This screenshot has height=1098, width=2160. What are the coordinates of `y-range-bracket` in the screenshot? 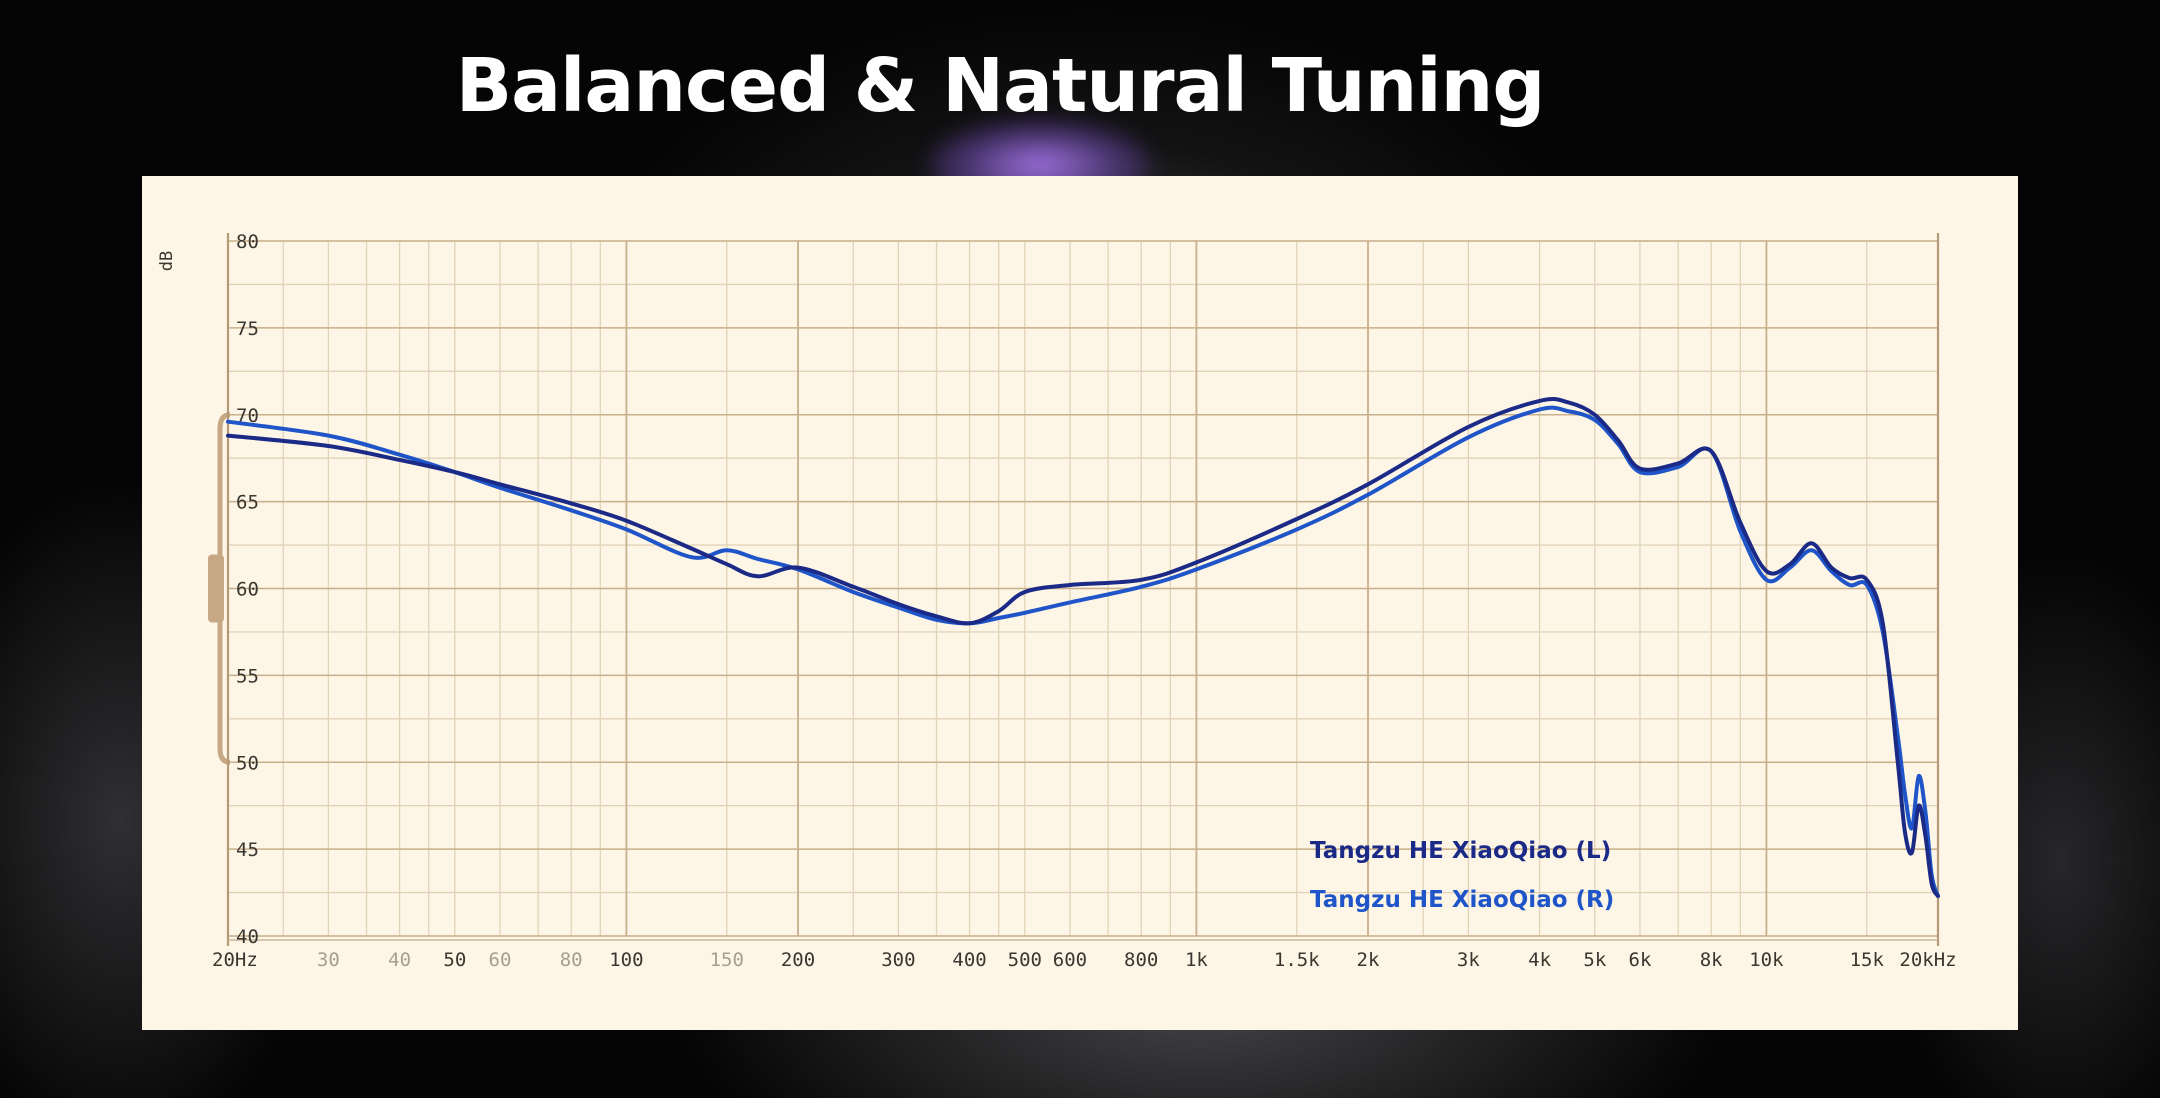 It's located at (219, 588).